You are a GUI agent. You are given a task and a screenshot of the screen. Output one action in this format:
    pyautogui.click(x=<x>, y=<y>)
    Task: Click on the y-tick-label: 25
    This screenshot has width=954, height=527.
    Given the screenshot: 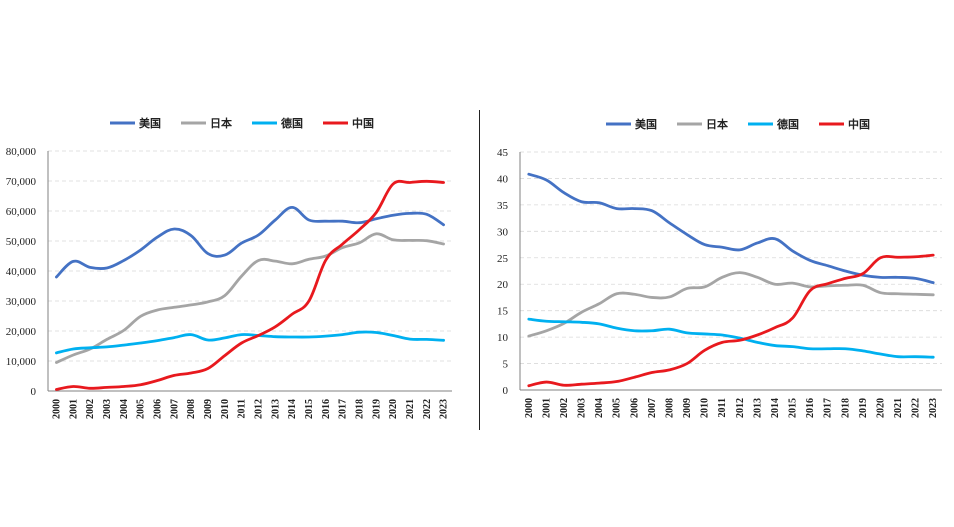 What is the action you would take?
    pyautogui.click(x=503, y=259)
    